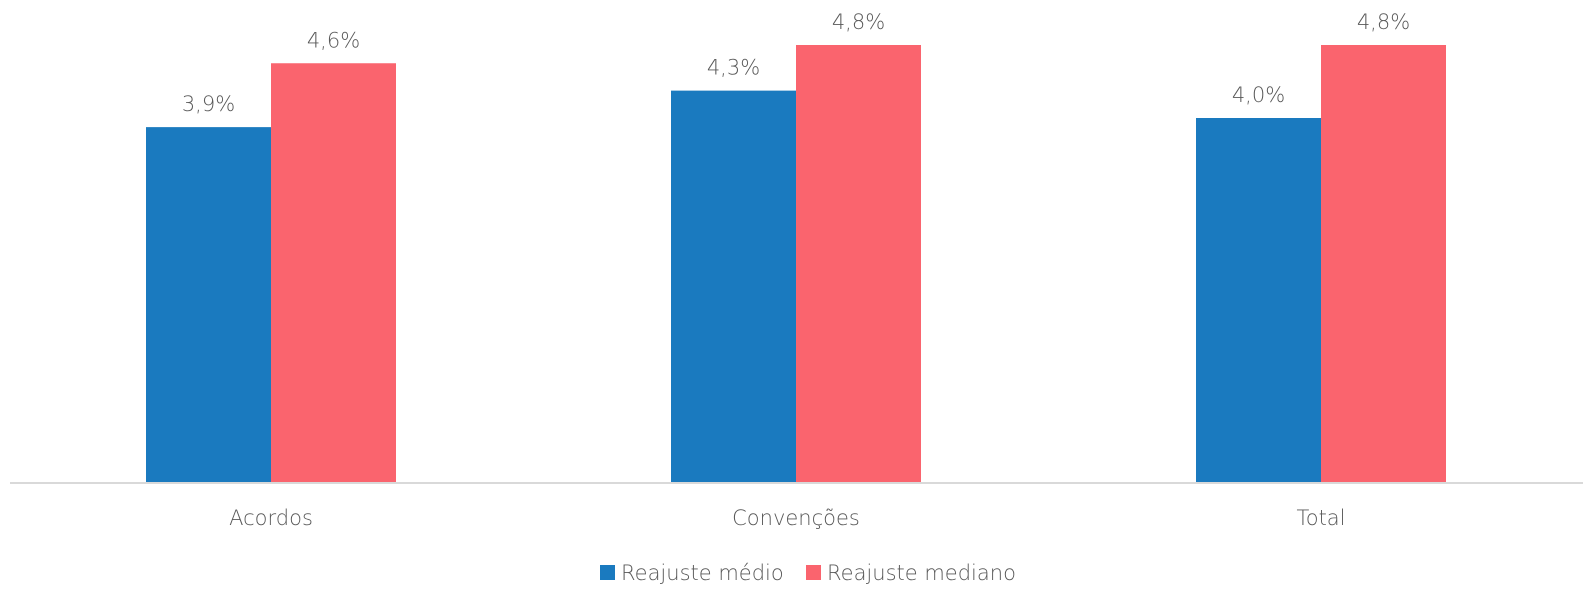  I want to click on category-label: Total, so click(1320, 518).